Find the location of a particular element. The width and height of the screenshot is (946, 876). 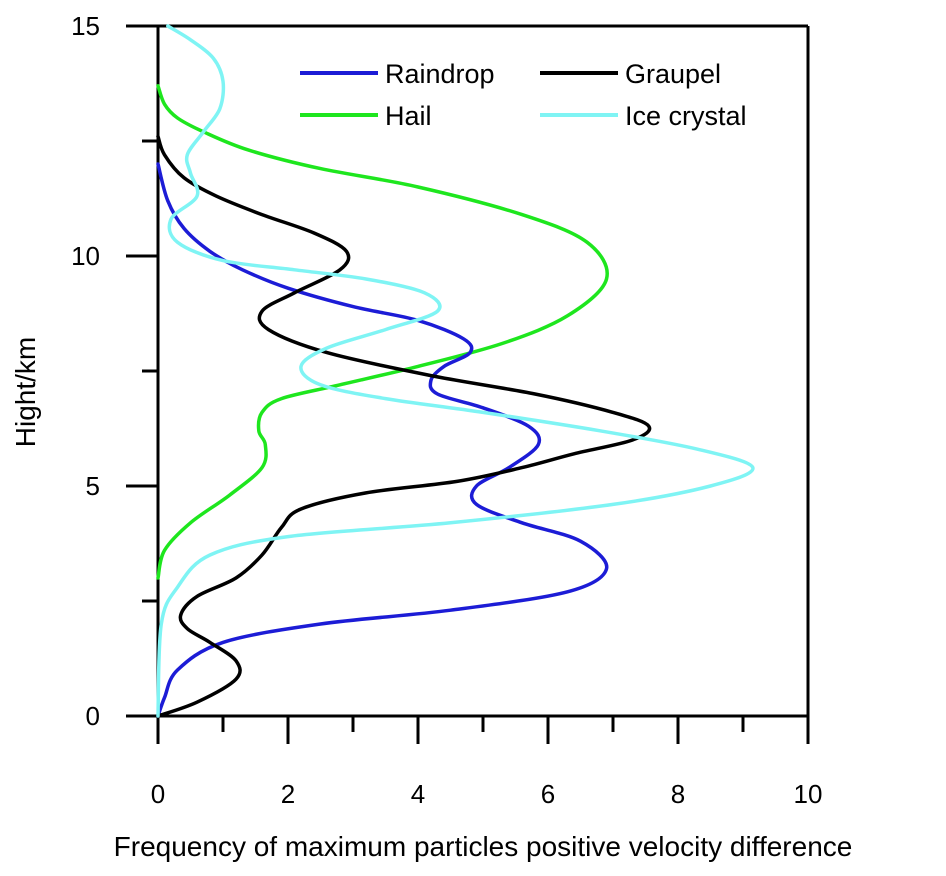

y-tick-label: 0 is located at coordinates (93, 716).